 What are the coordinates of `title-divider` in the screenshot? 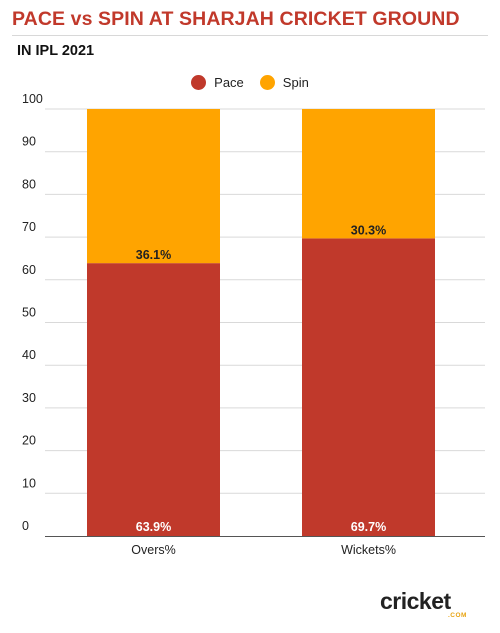 It's located at (250, 35).